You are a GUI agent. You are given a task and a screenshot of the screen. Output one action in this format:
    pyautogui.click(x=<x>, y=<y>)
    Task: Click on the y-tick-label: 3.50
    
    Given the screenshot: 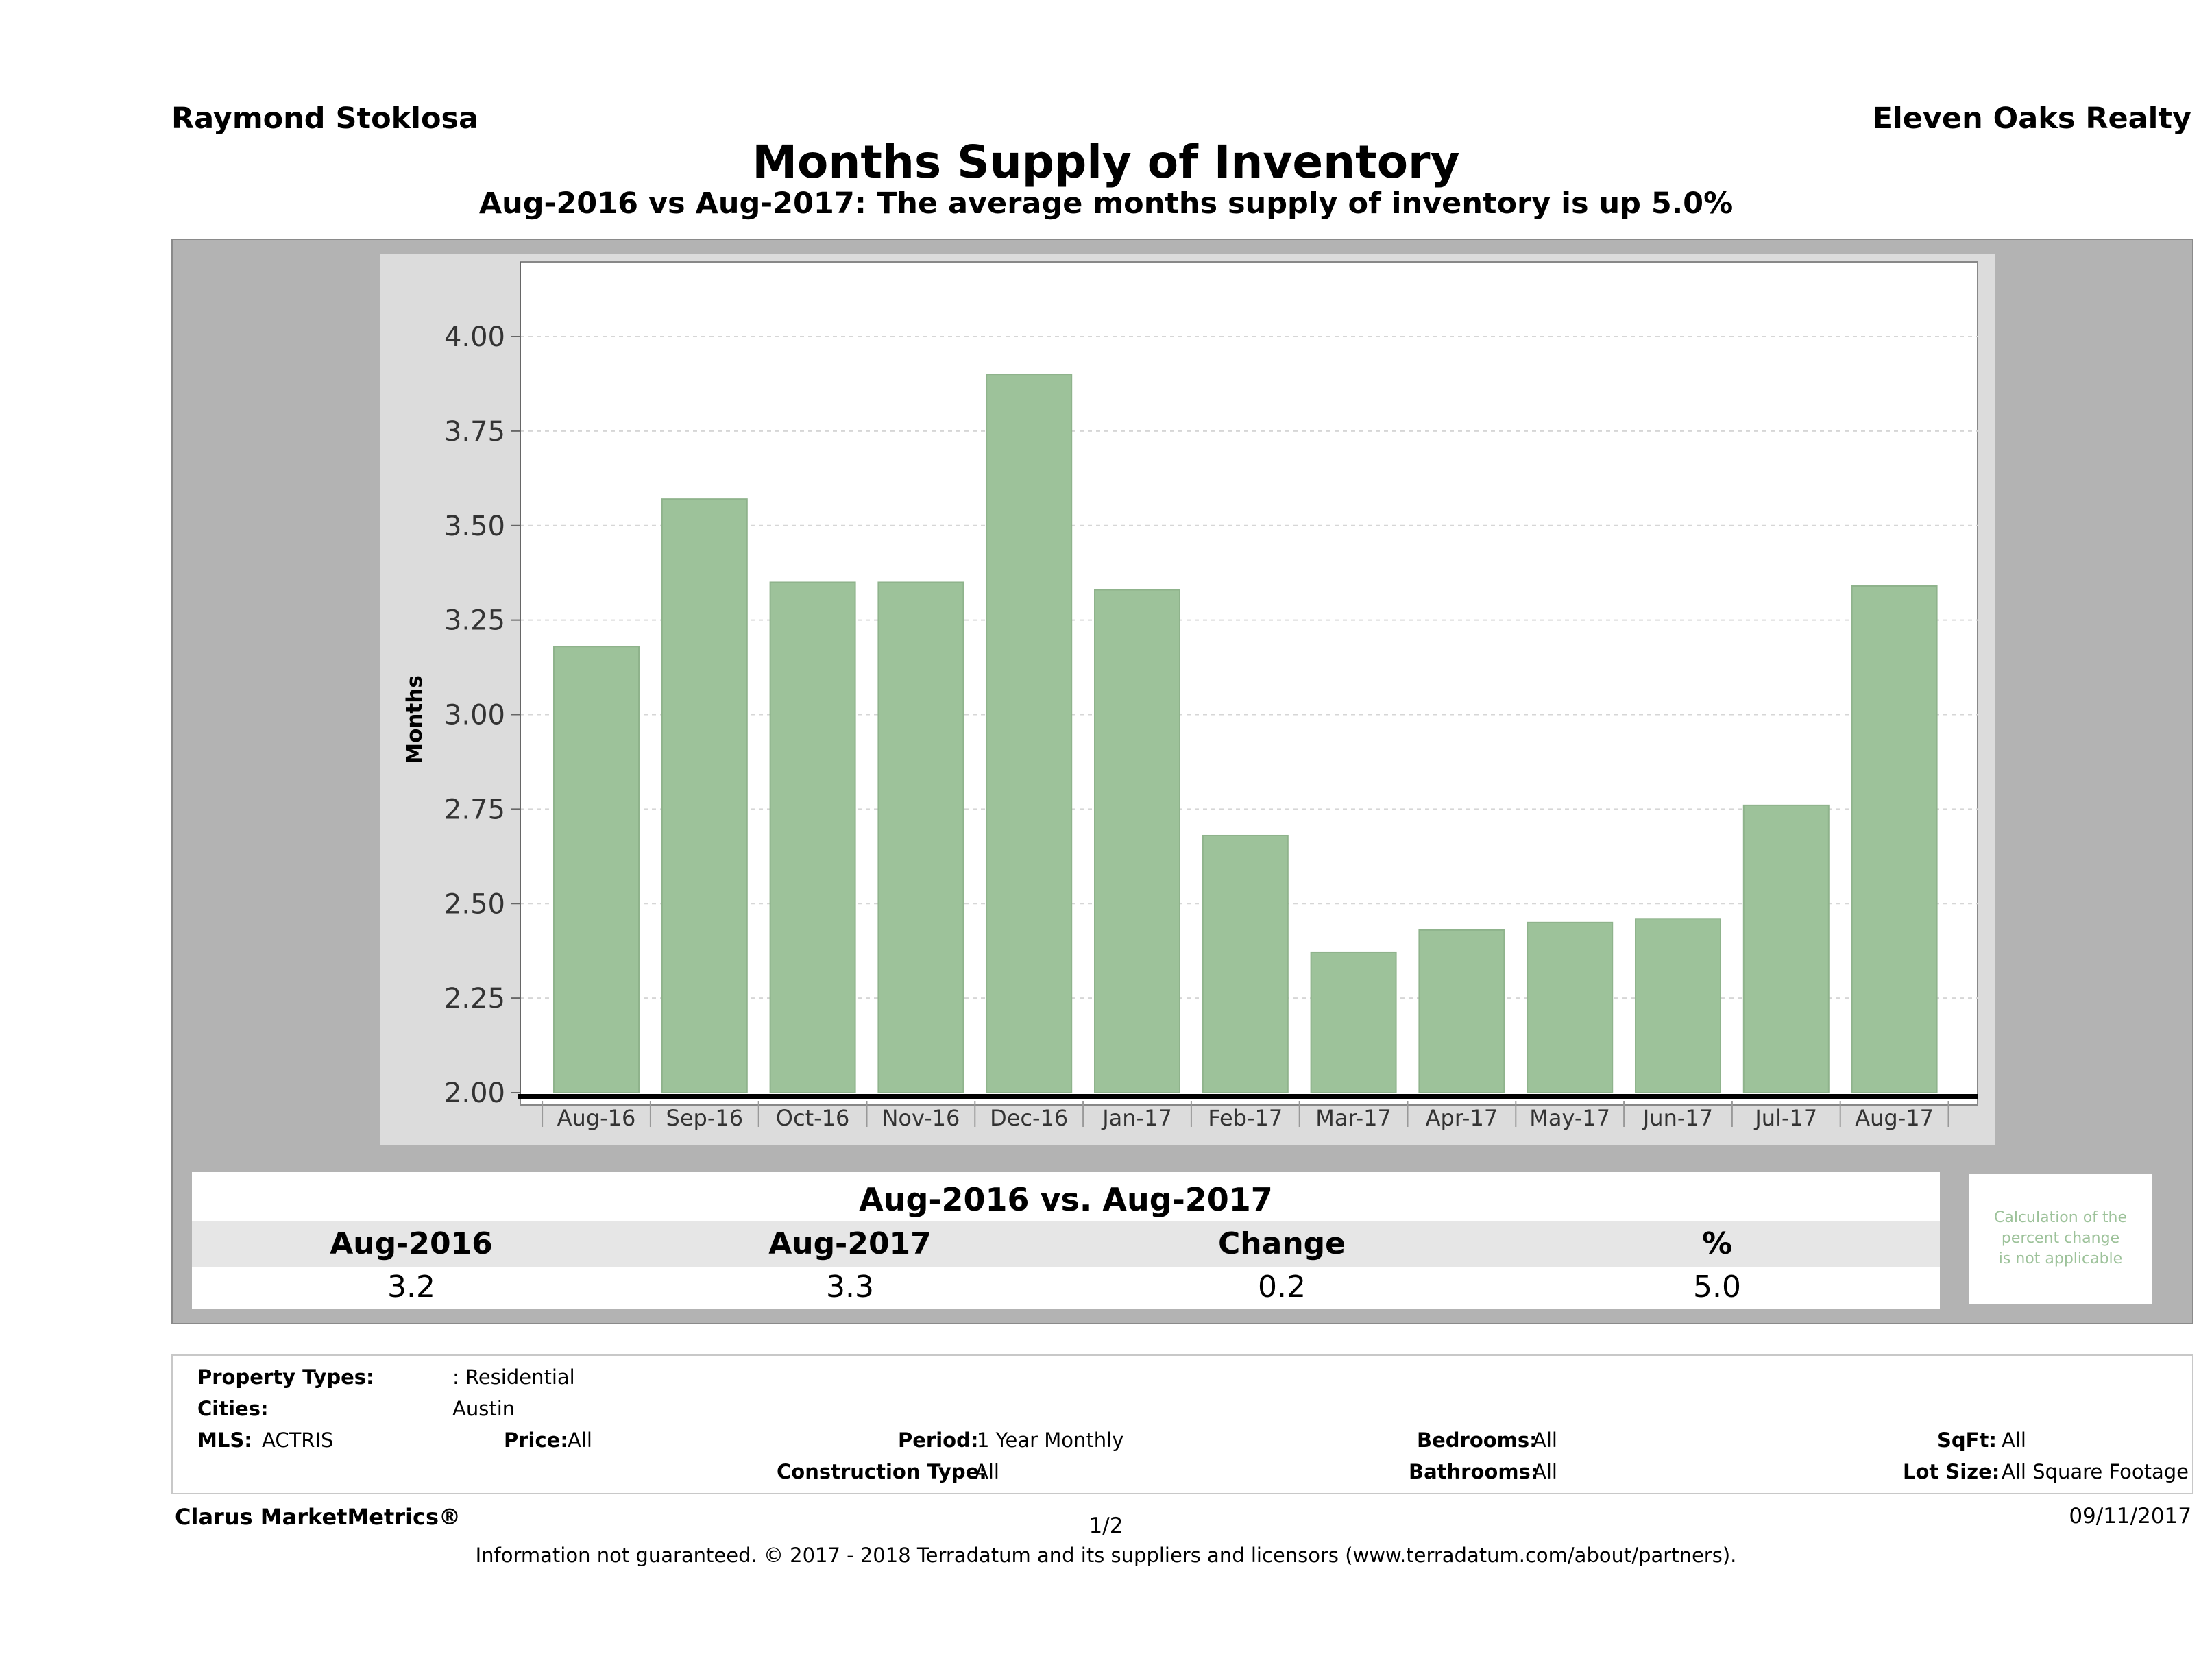 What is the action you would take?
    pyautogui.click(x=475, y=526)
    